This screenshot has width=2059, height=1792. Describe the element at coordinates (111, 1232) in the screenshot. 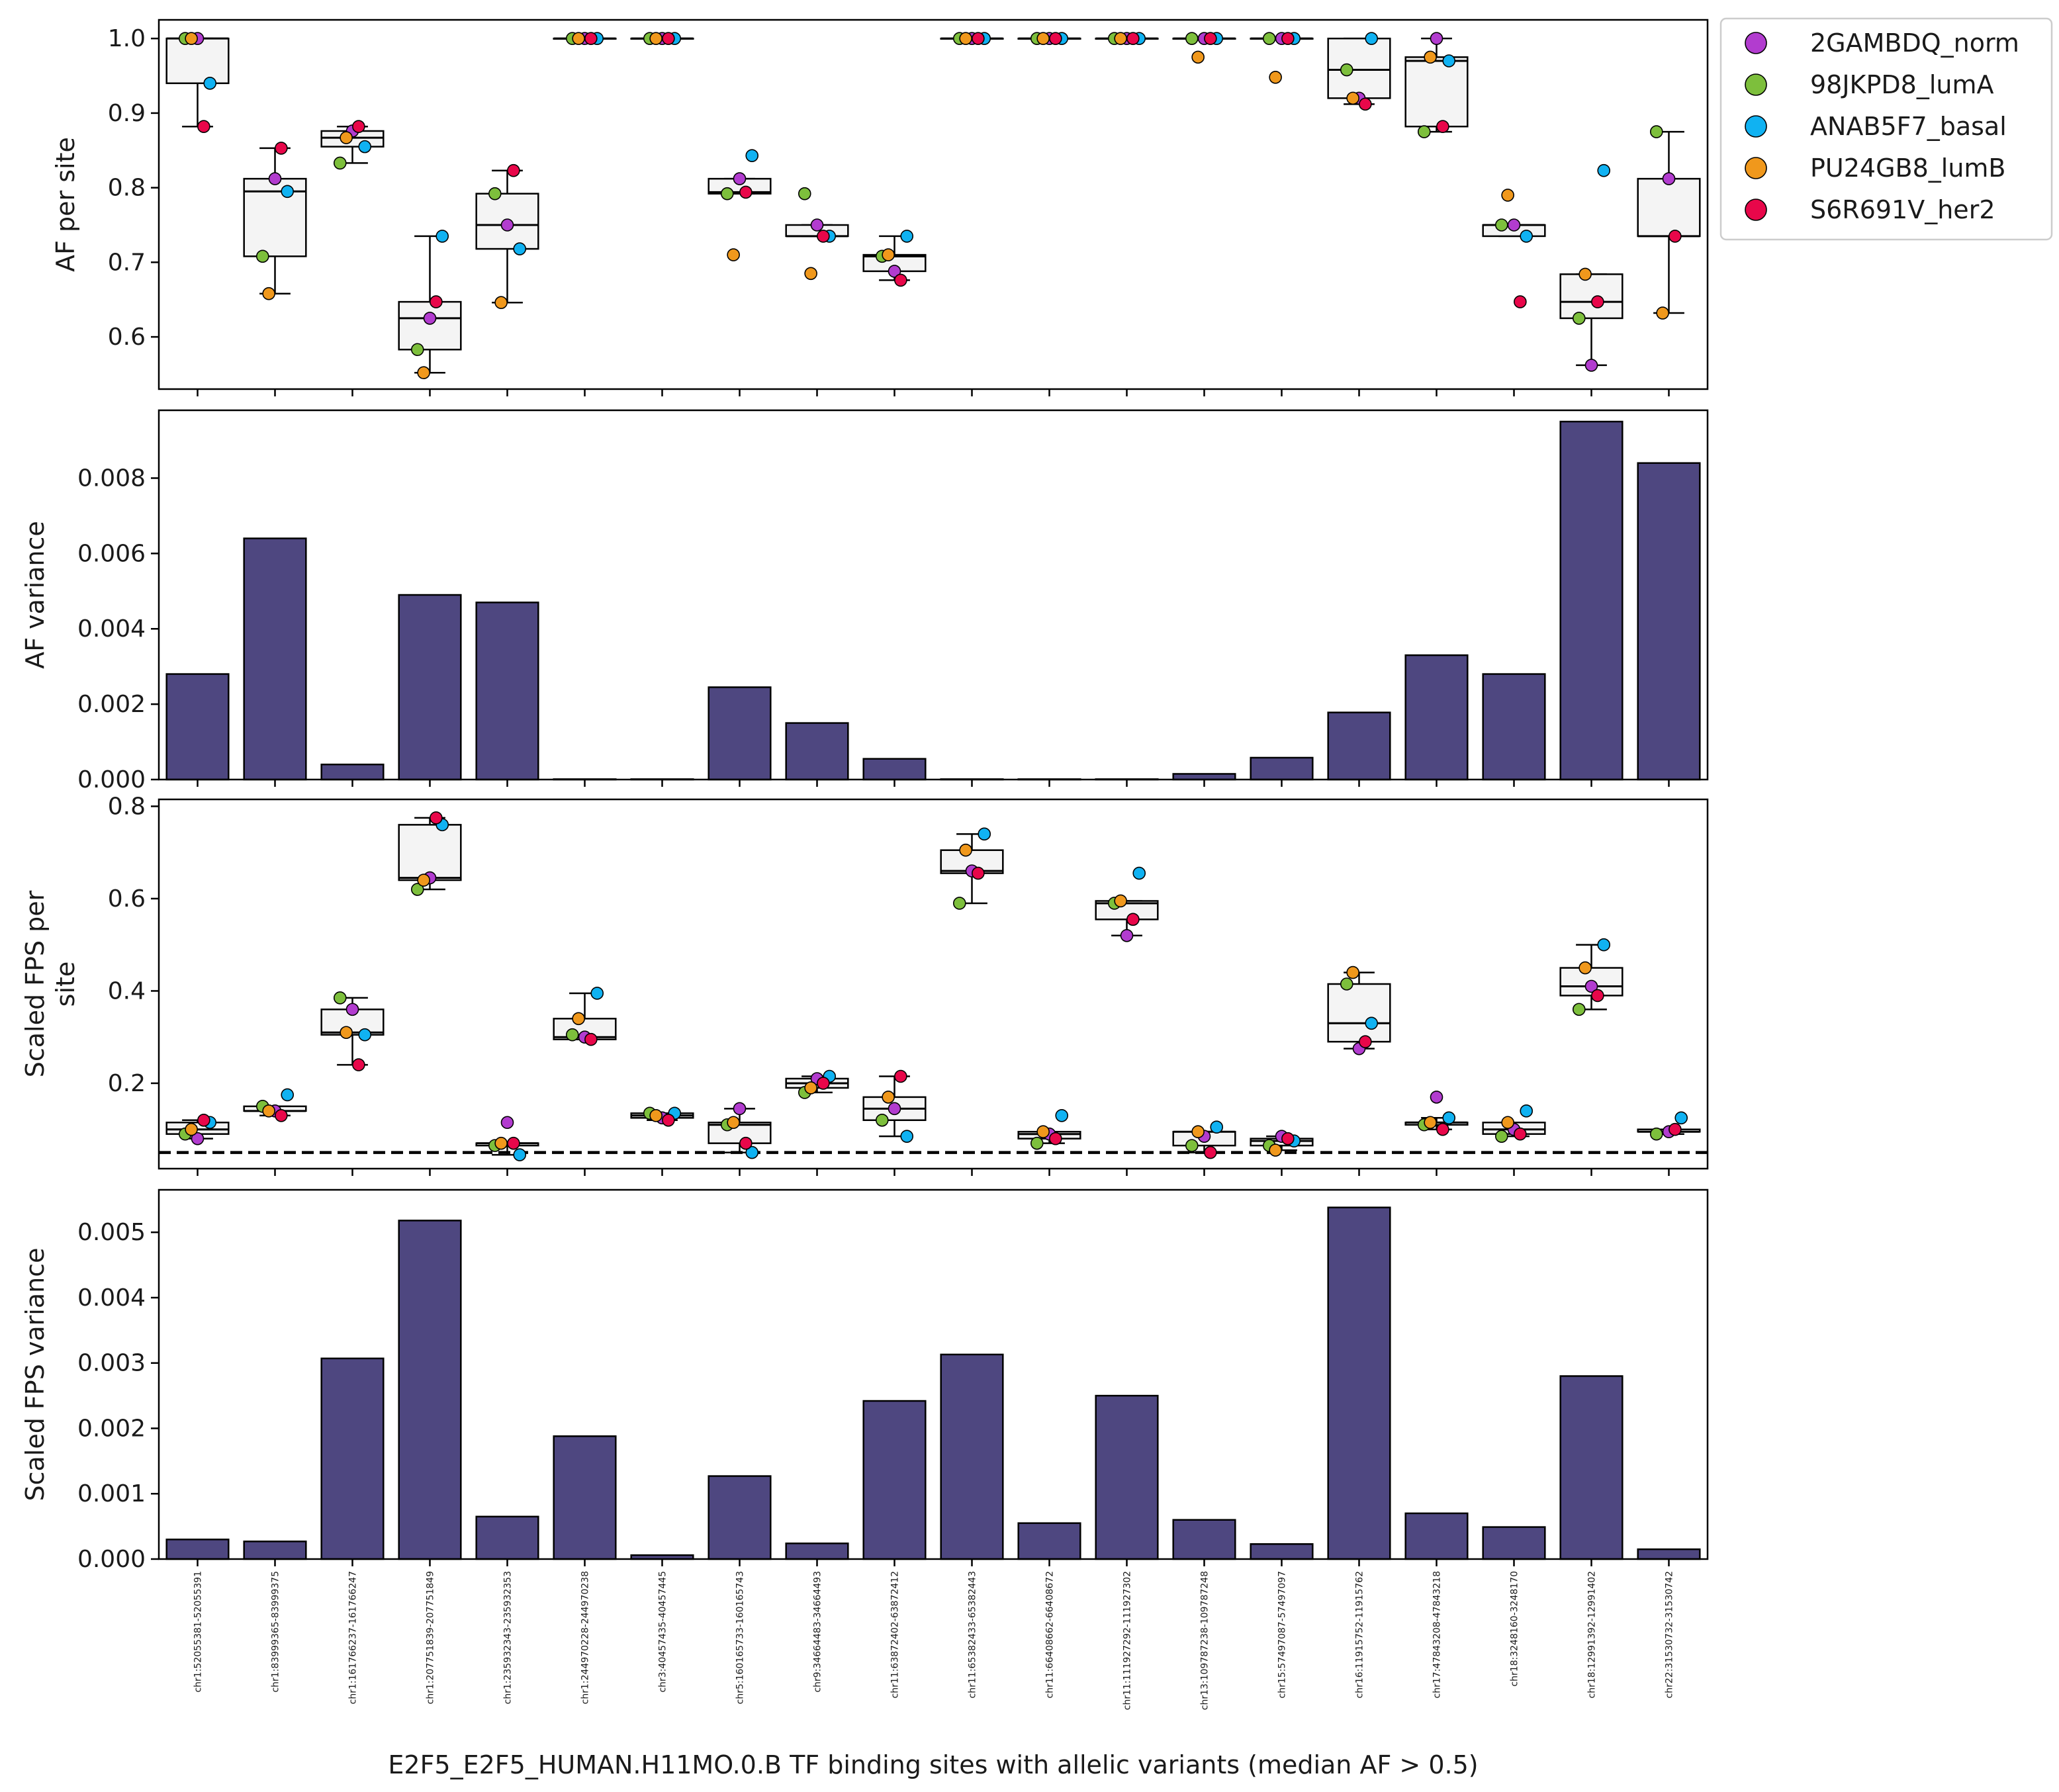

I see `y-tick-label: 0.005` at that location.